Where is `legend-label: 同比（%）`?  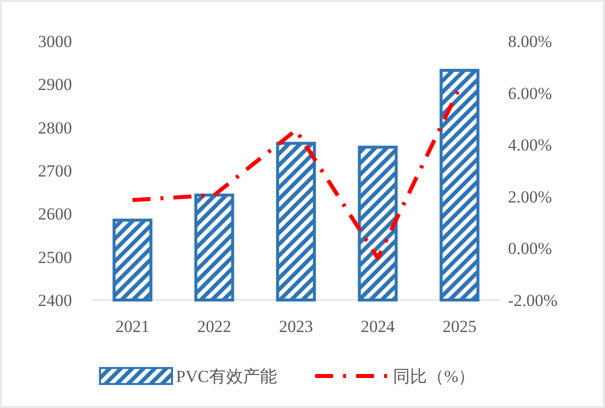
legend-label: 同比（%） is located at coordinates (434, 376).